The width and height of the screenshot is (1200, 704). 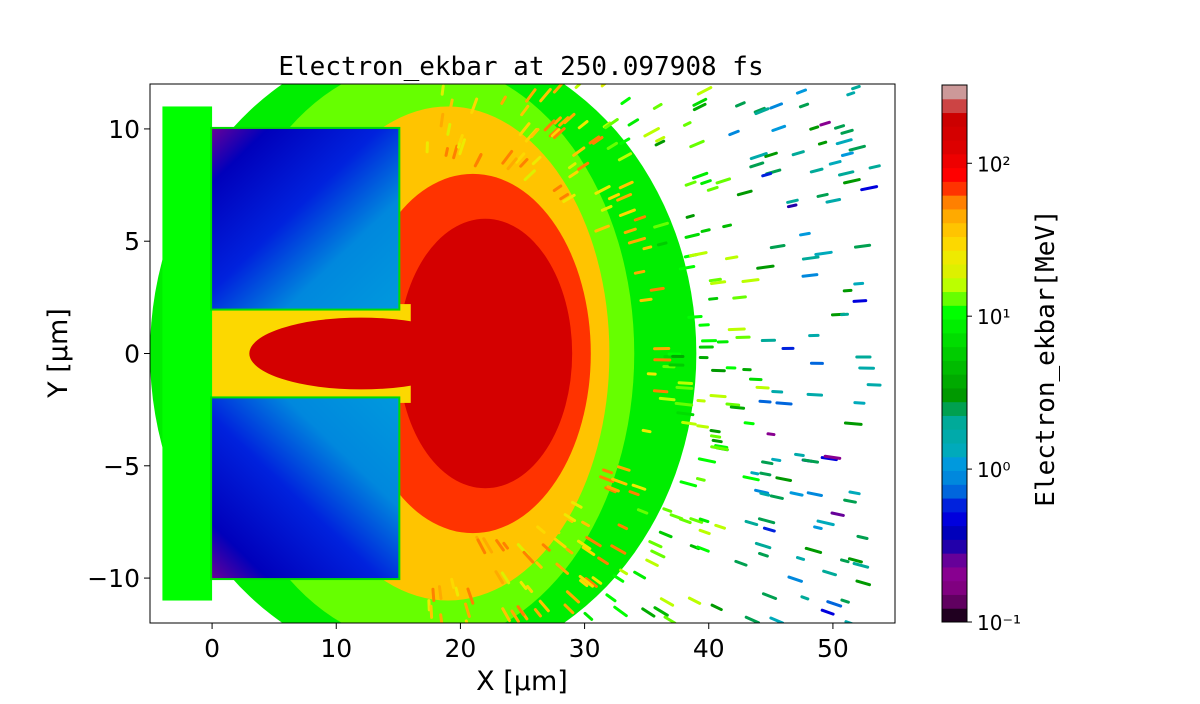 What do you see at coordinates (121, 466) in the screenshot?
I see `y-tick-label: −5` at bounding box center [121, 466].